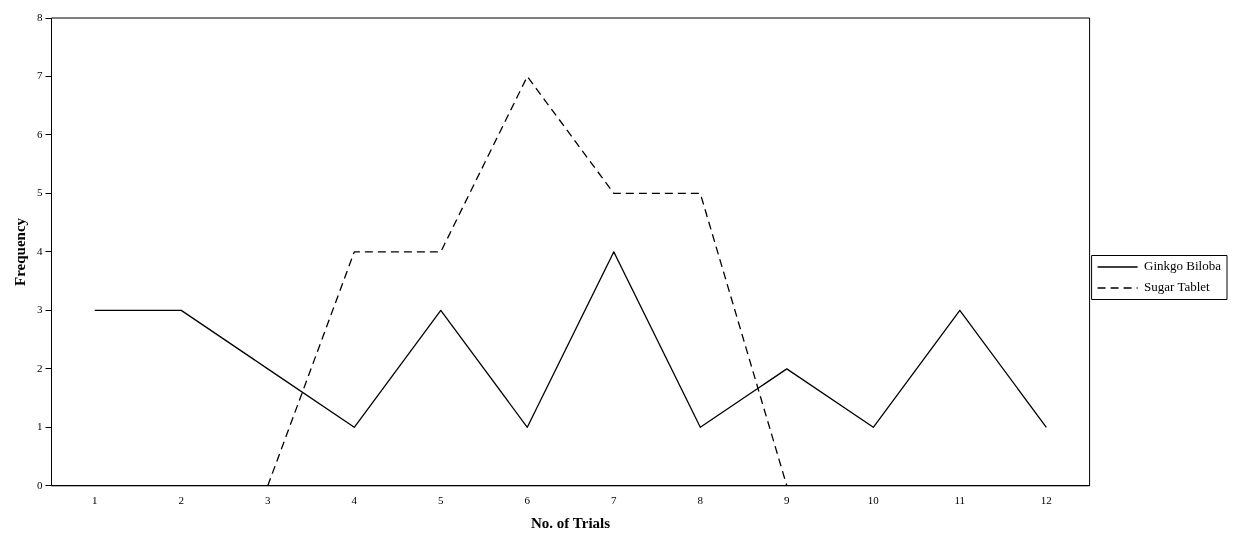  Describe the element at coordinates (873, 500) in the screenshot. I see `x-tick-label: 10` at that location.